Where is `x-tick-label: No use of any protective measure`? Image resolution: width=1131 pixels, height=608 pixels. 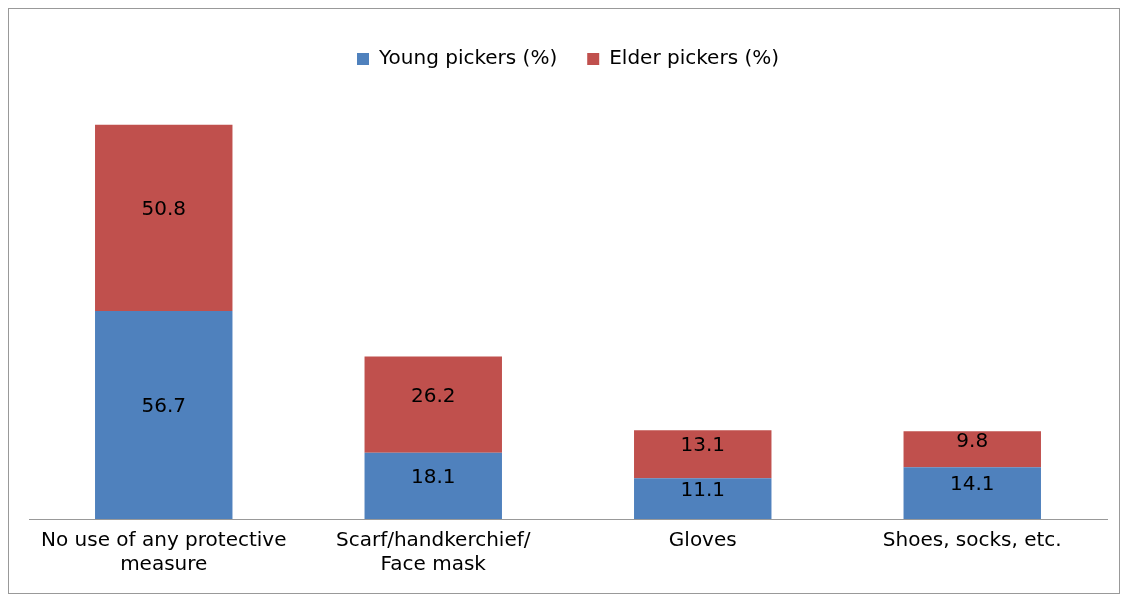
x-tick-label: No use of any protective measure is located at coordinates (164, 551).